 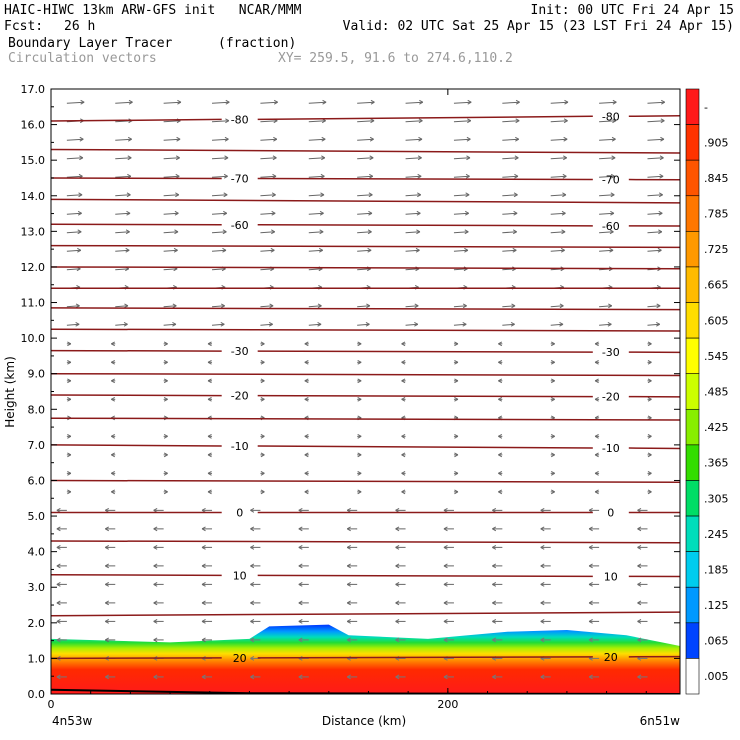 I want to click on colorbar-label: .365, so click(x=716, y=463).